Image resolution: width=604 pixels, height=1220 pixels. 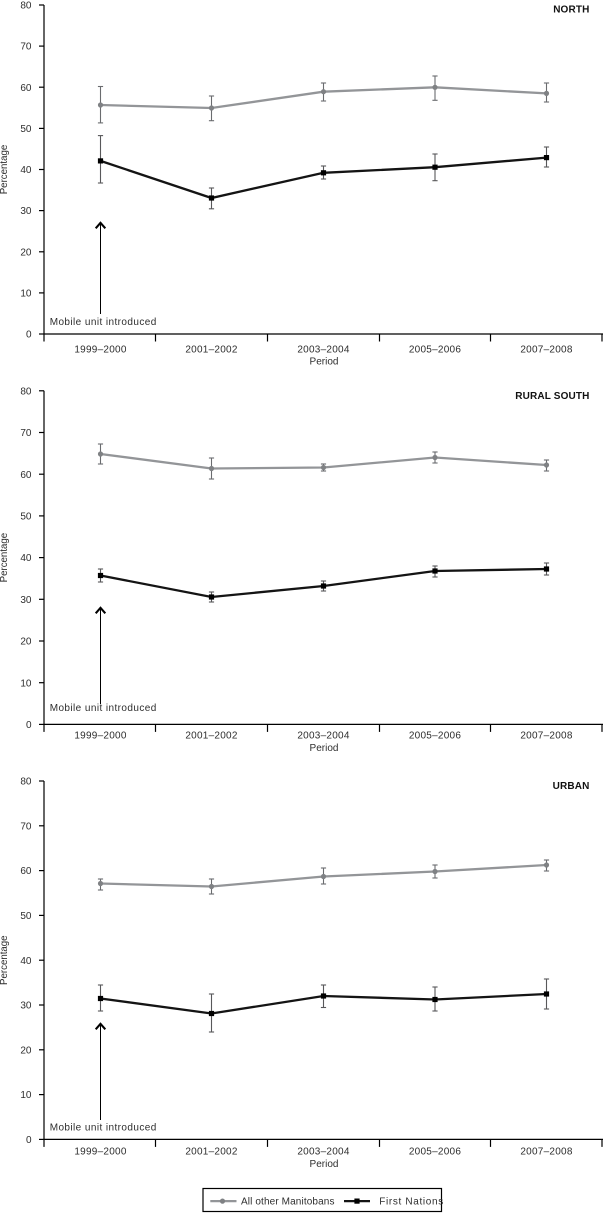 I want to click on svg-text: First Nations, so click(x=411, y=1201).